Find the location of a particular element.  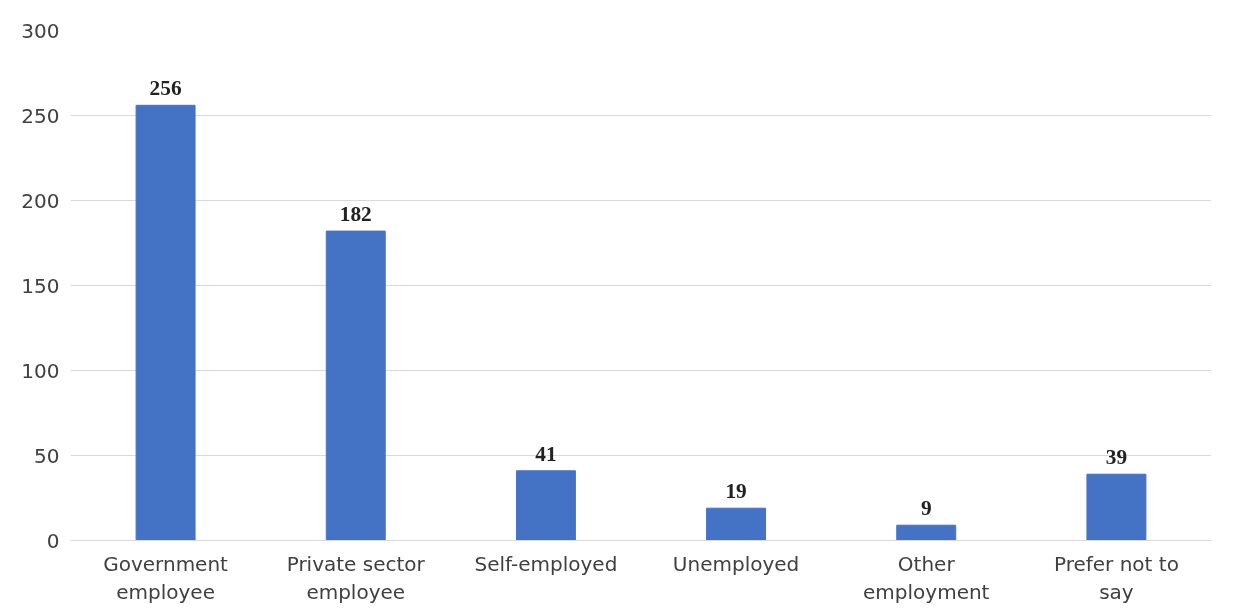

data-label: 41 is located at coordinates (546, 453).